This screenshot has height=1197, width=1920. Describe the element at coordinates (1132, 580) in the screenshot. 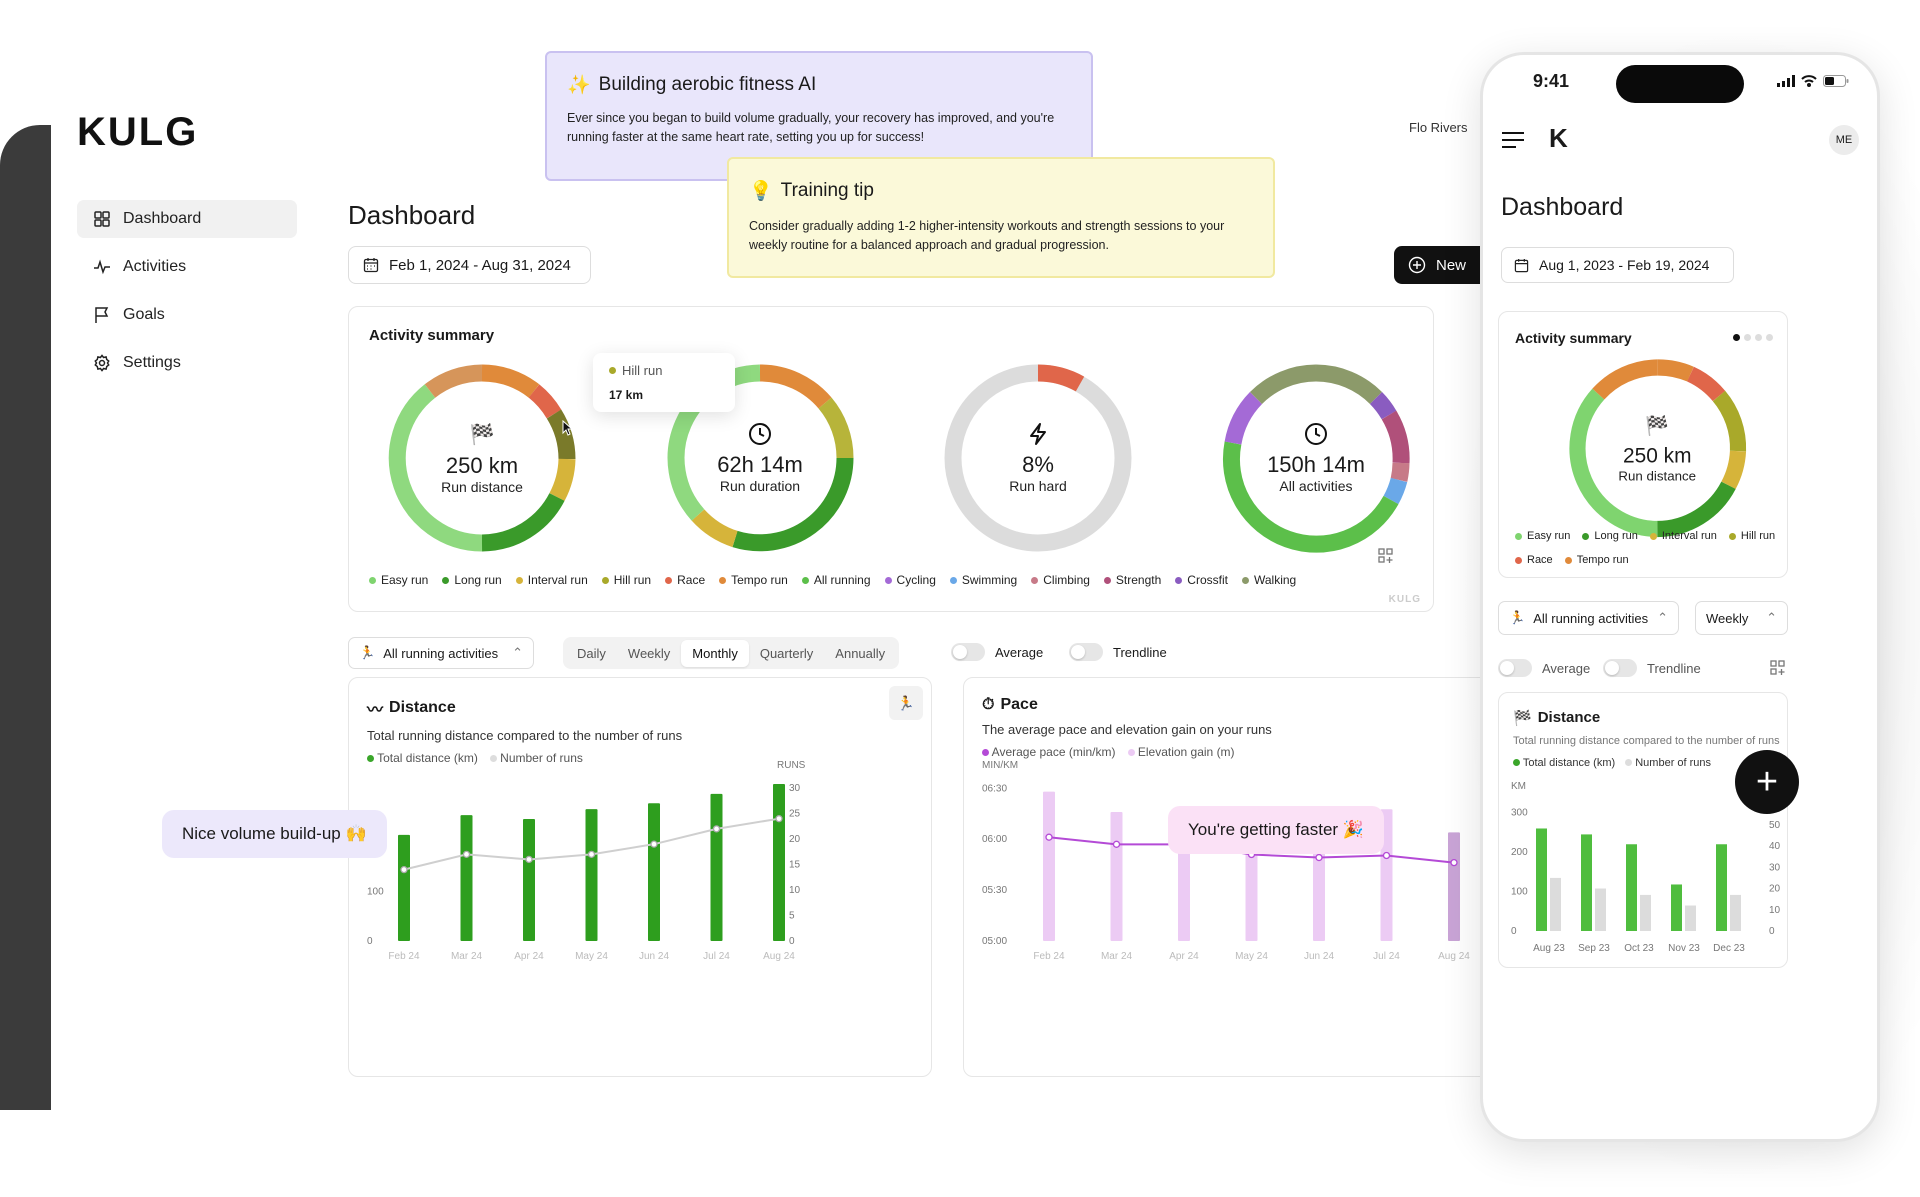

I see `legend-item: Strength` at that location.